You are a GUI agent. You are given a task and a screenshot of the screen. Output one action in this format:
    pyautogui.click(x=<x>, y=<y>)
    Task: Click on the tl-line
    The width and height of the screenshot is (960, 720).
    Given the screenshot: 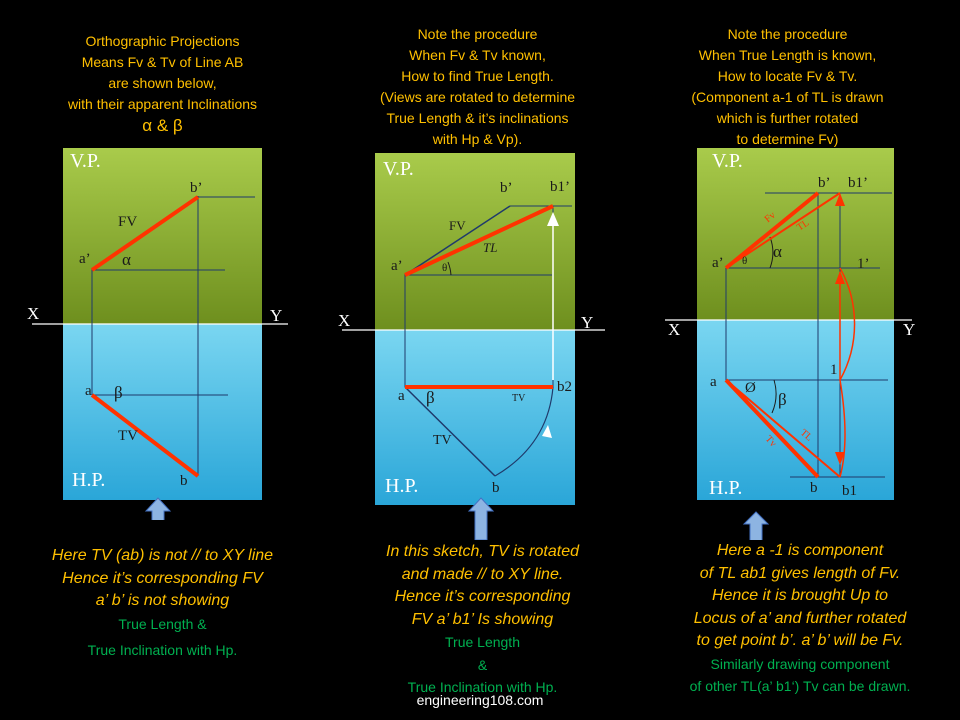 What is the action you would take?
    pyautogui.click(x=479, y=240)
    